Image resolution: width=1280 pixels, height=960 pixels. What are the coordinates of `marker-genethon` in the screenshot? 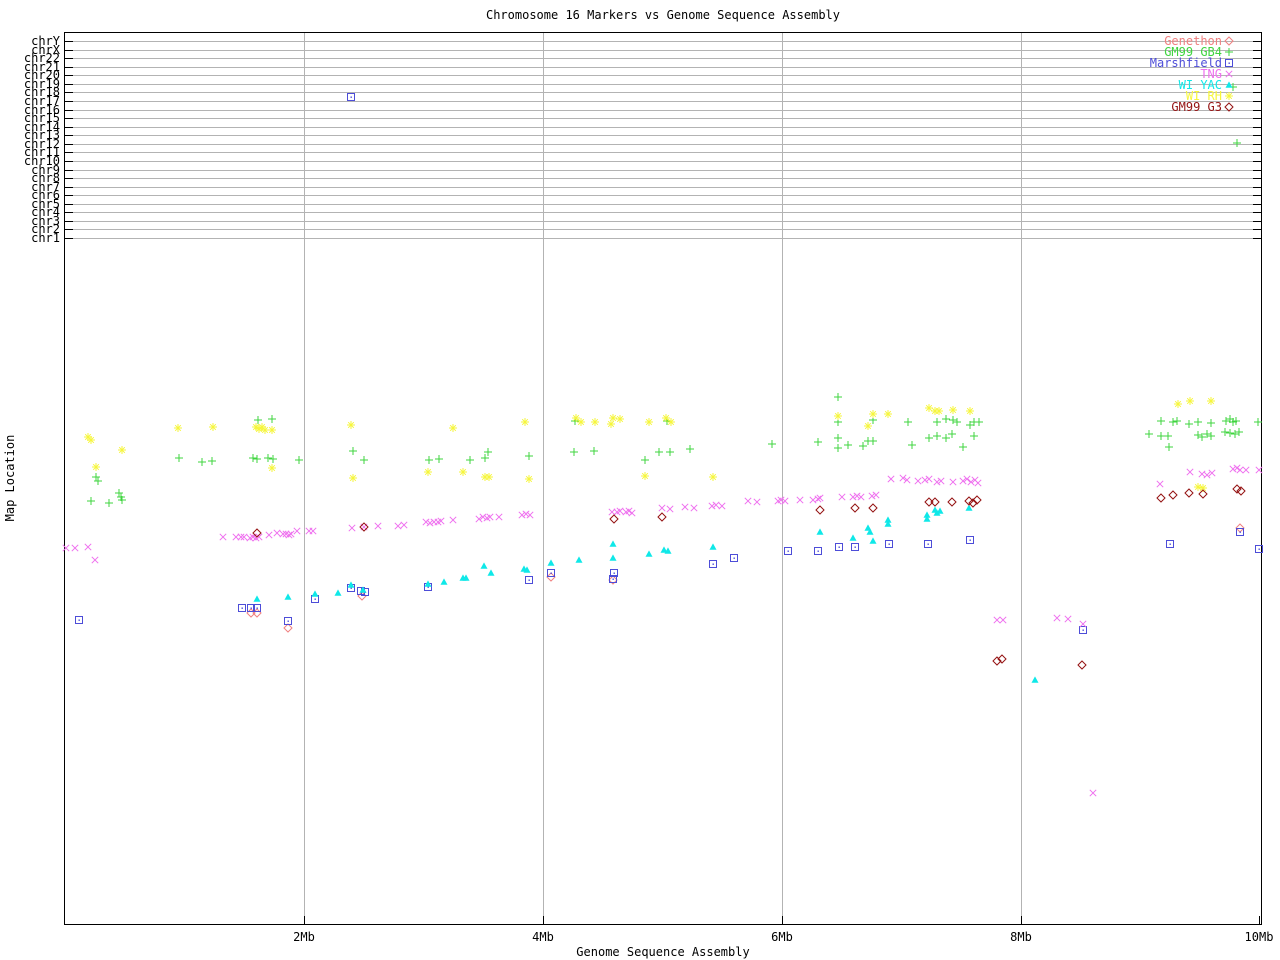 It's located at (288, 628).